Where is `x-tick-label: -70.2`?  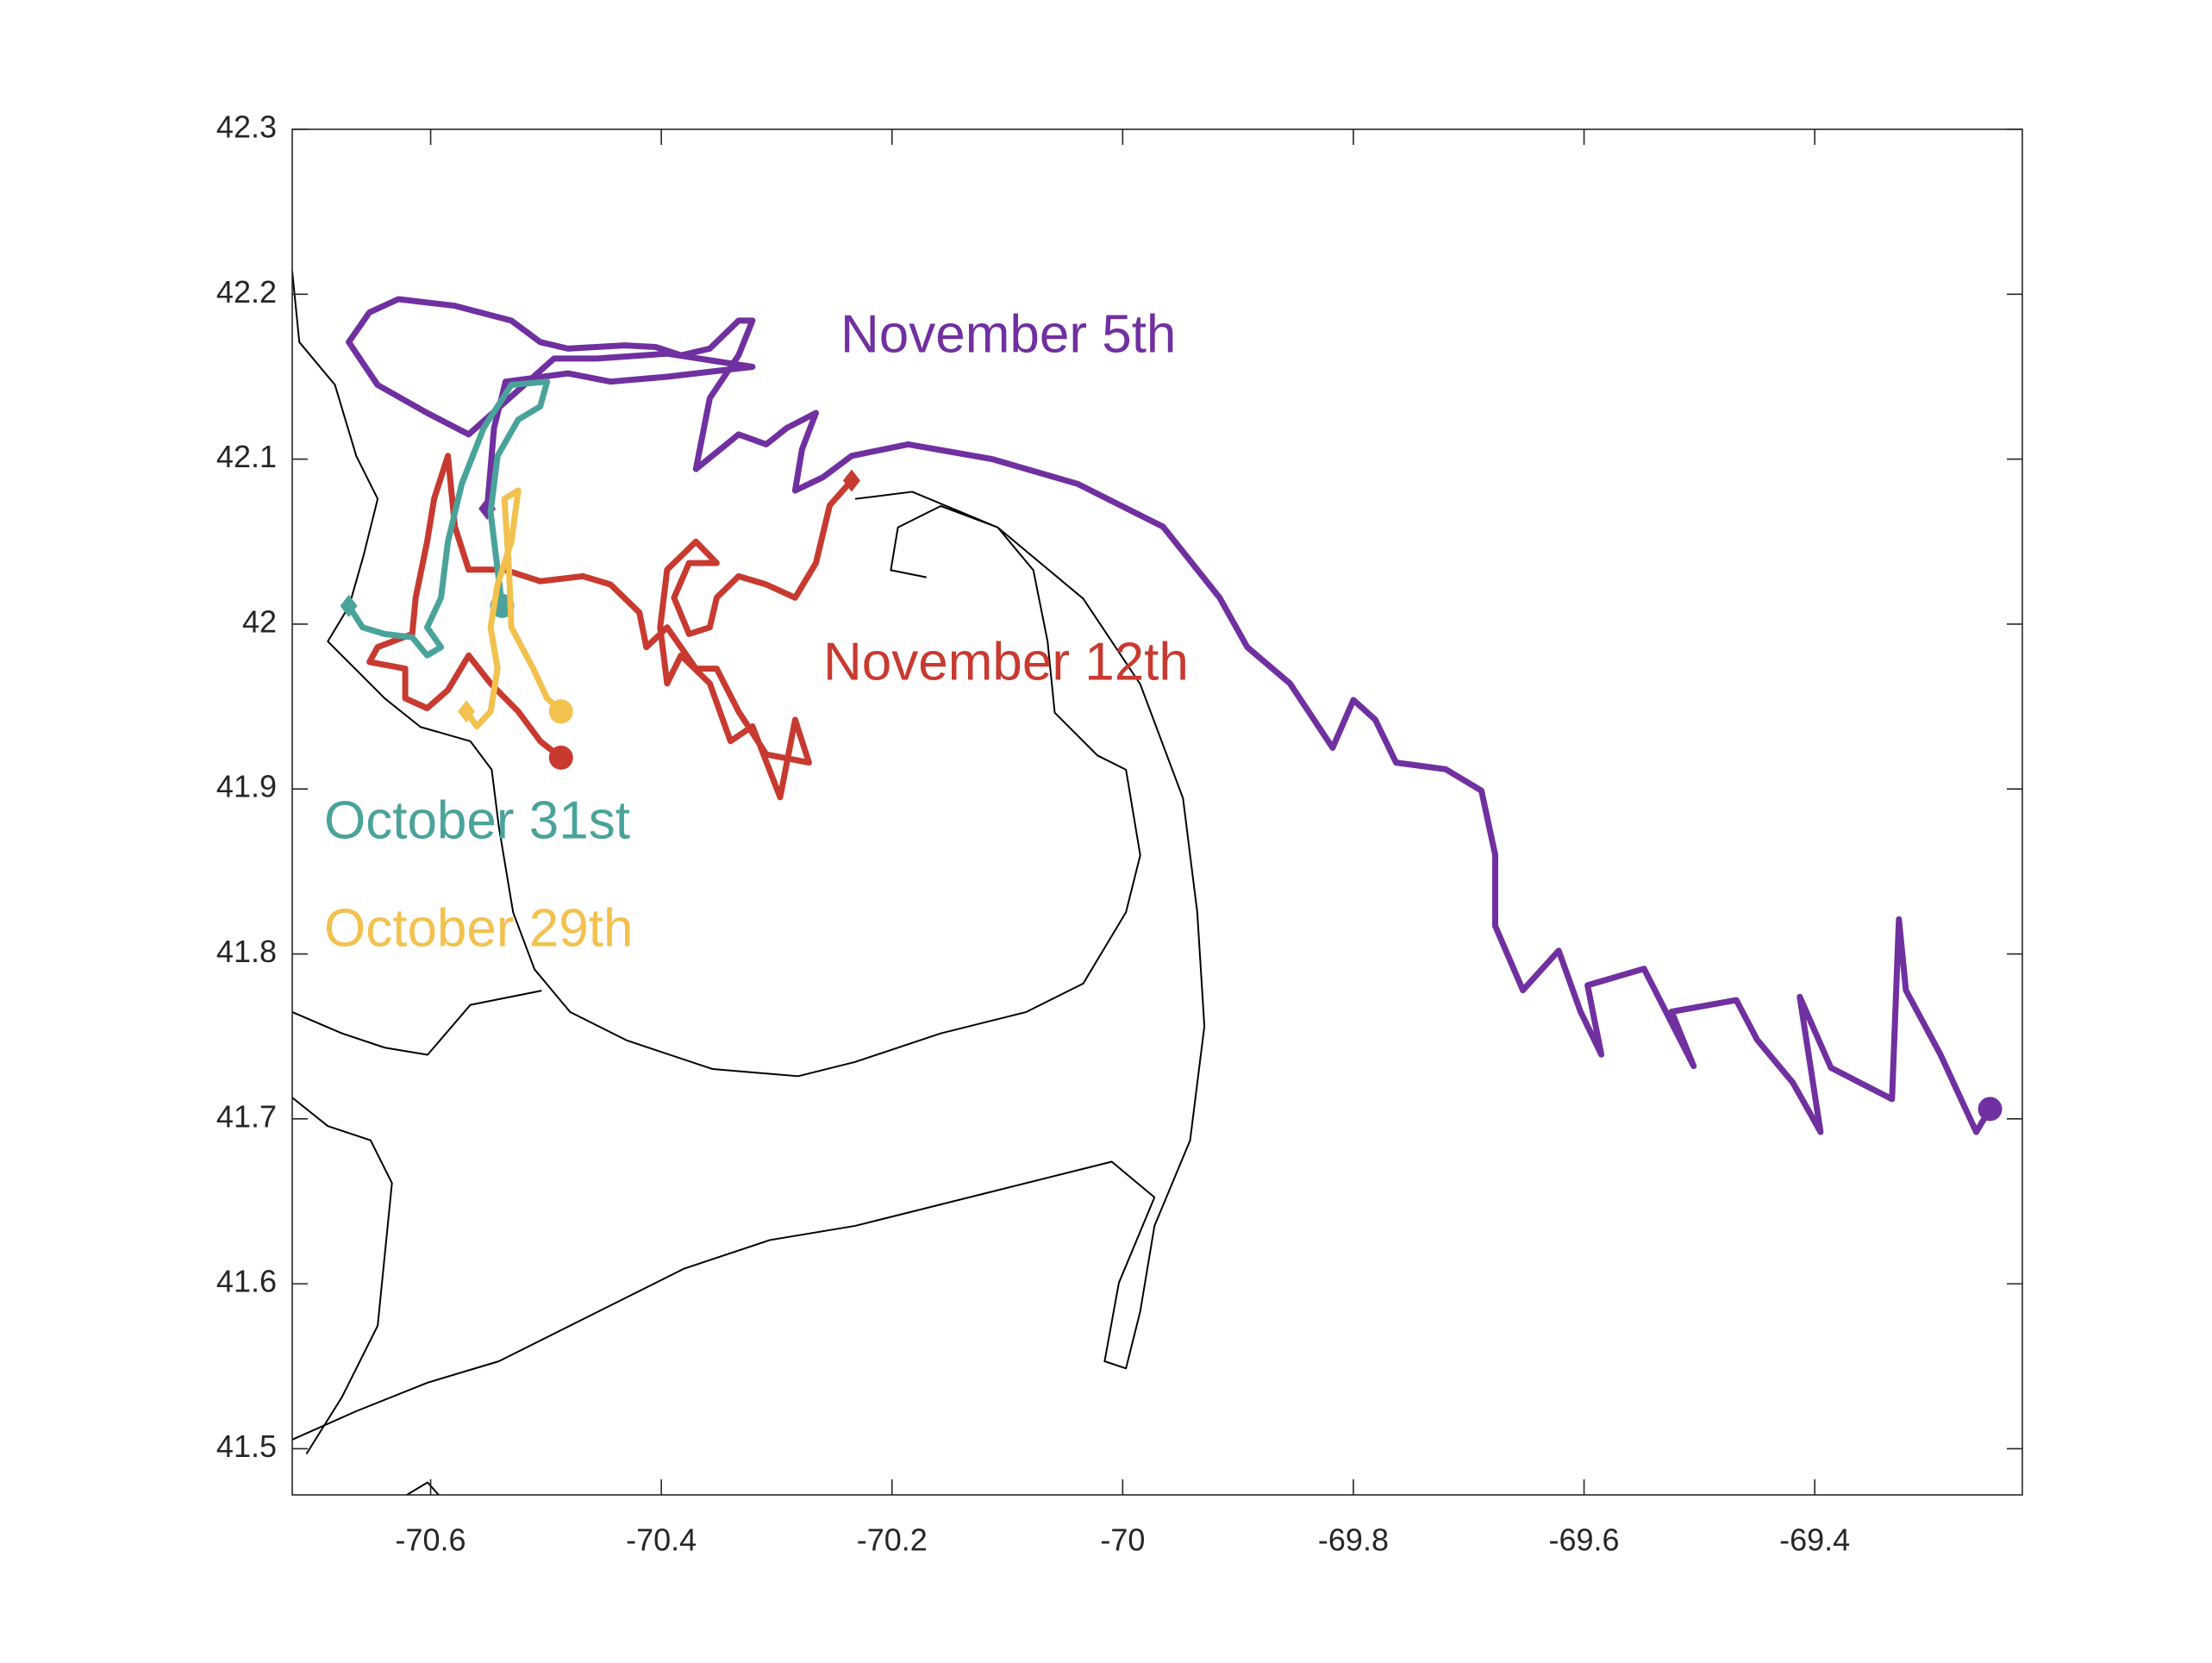 x-tick-label: -70.2 is located at coordinates (892, 1540).